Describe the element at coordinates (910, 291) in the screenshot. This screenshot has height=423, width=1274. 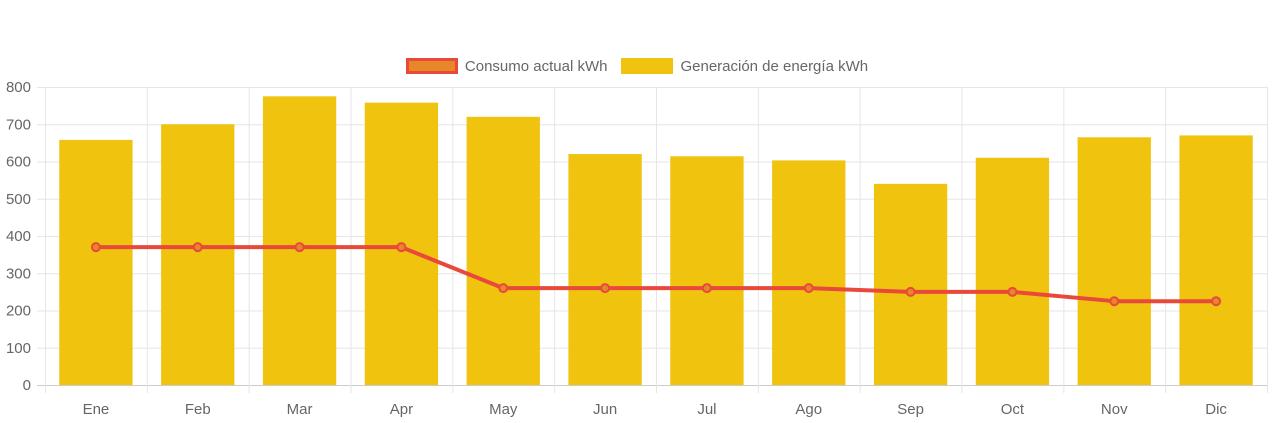
I see `consumo-point-sep` at that location.